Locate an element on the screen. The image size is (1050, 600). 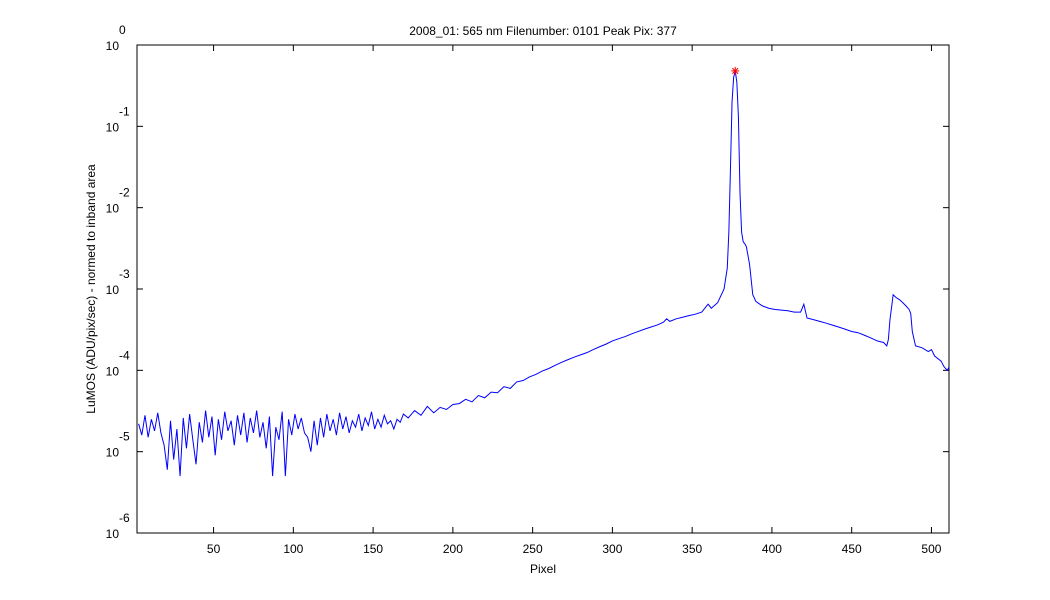
x-tick-label: 500 is located at coordinates (931, 549).